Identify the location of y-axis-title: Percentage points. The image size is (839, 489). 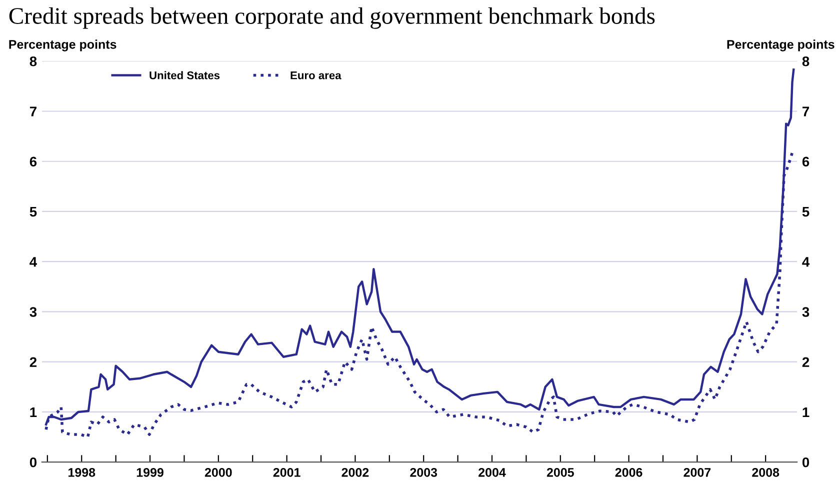
(62, 46).